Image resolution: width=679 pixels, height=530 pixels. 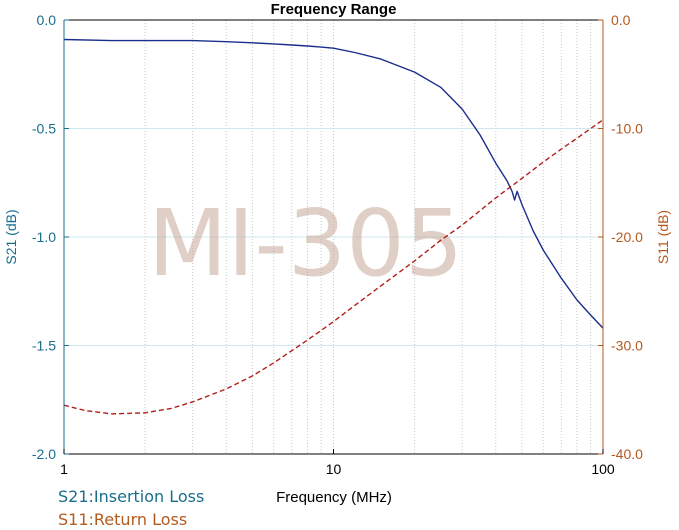 I want to click on x-axis-label: Frequency (MHz), so click(x=334, y=497).